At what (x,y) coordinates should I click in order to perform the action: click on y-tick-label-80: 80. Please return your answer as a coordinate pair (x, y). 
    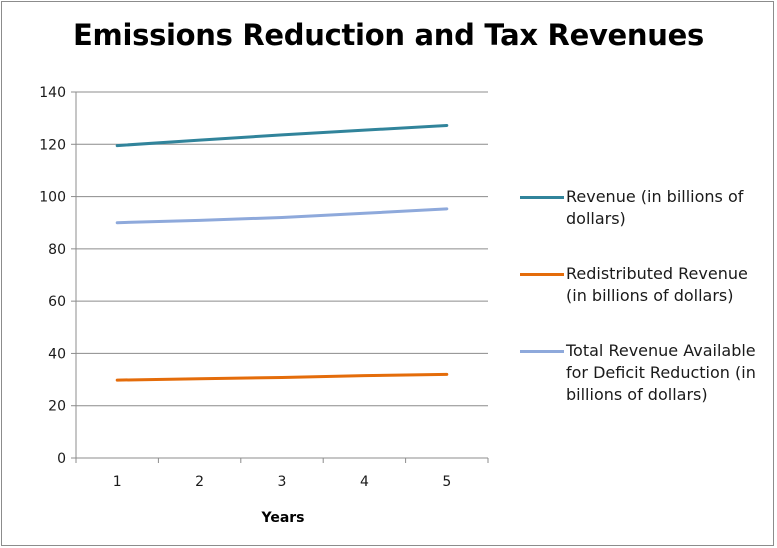
    Looking at the image, I should click on (57, 250).